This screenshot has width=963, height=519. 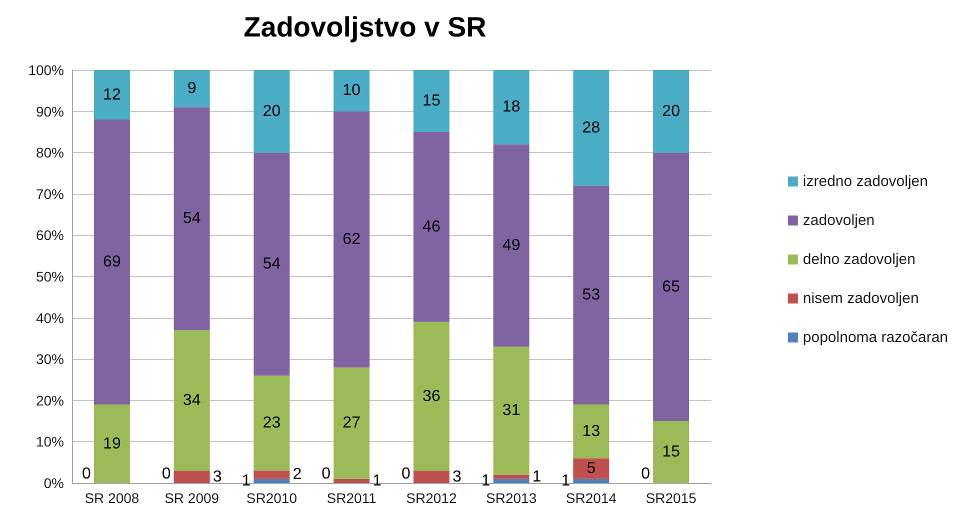 What do you see at coordinates (431, 498) in the screenshot?
I see `x-tick-label: SR2012` at bounding box center [431, 498].